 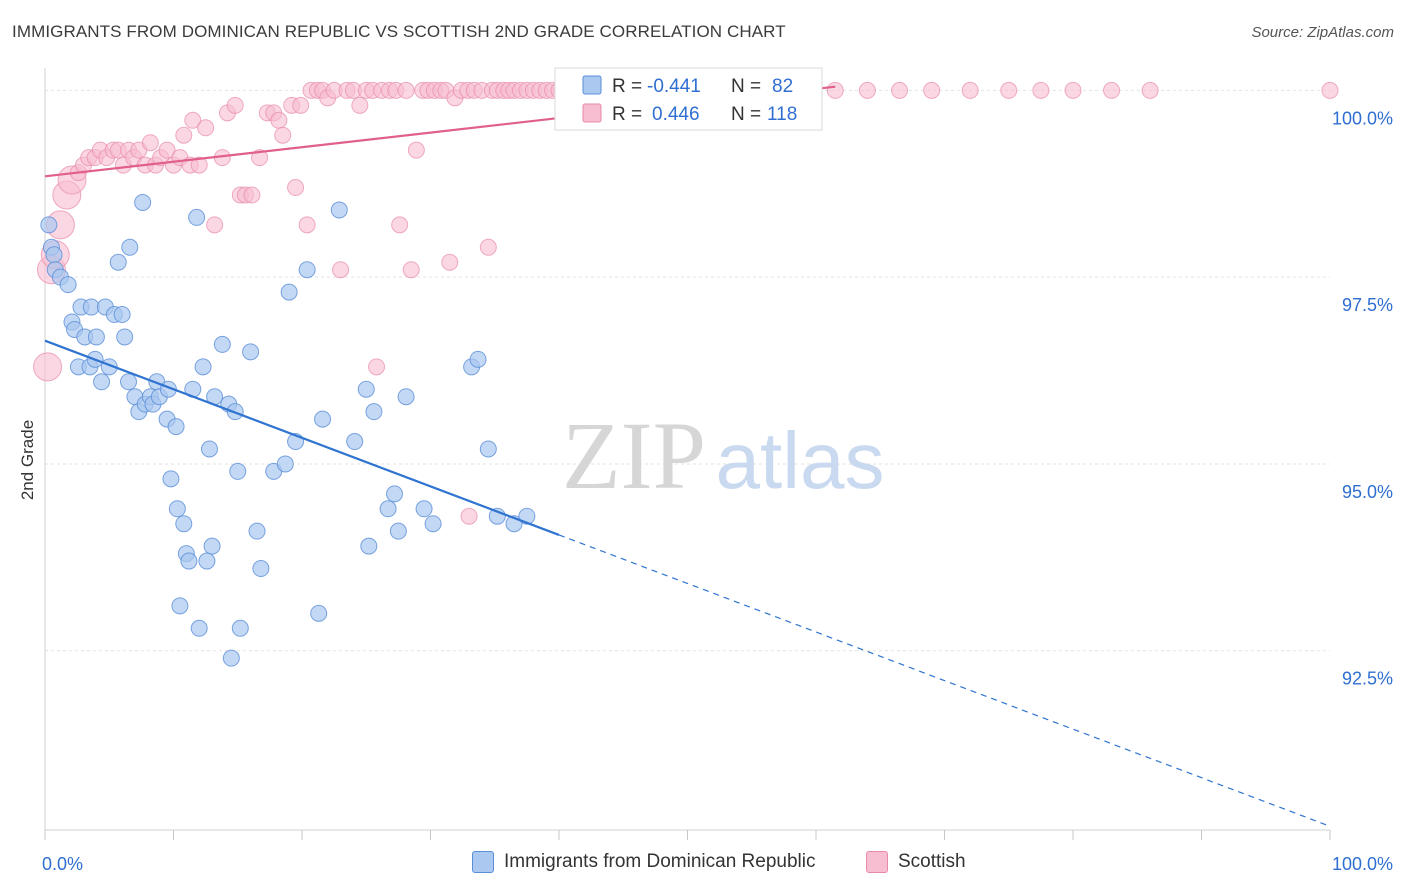 I want to click on legend-swatch-dominican-bottom, so click(x=483, y=862).